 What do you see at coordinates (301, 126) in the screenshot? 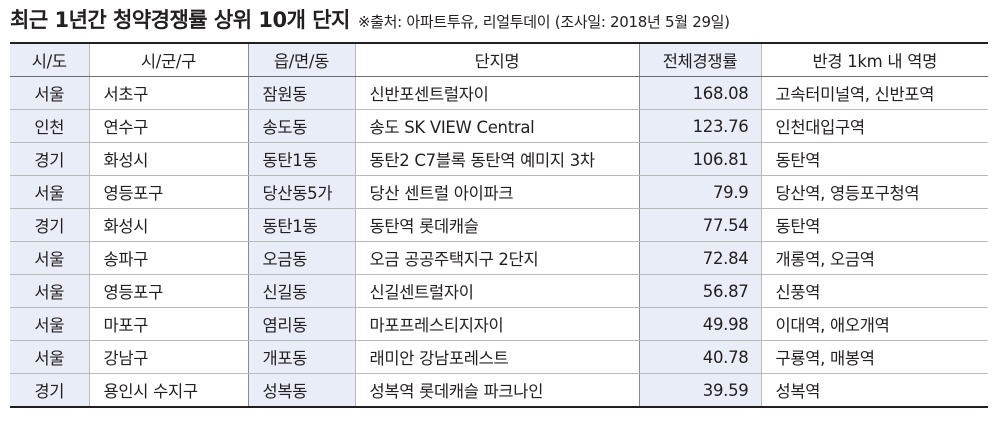
I see `cell-dong: 송도동` at bounding box center [301, 126].